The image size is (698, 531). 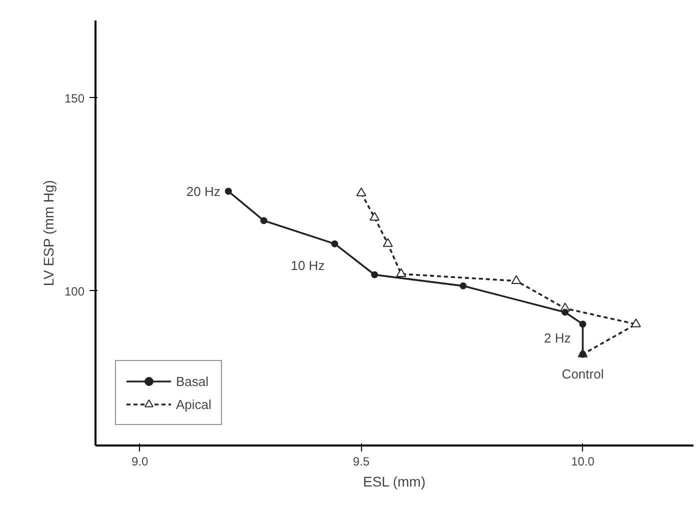 I want to click on legend-label: Apical, so click(x=194, y=404).